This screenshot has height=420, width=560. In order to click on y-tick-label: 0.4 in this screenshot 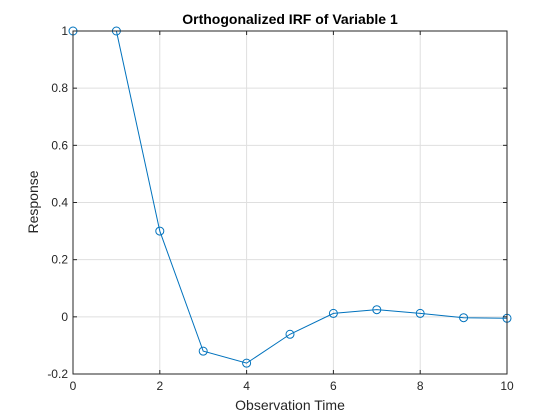, I will do `click(59, 203)`.